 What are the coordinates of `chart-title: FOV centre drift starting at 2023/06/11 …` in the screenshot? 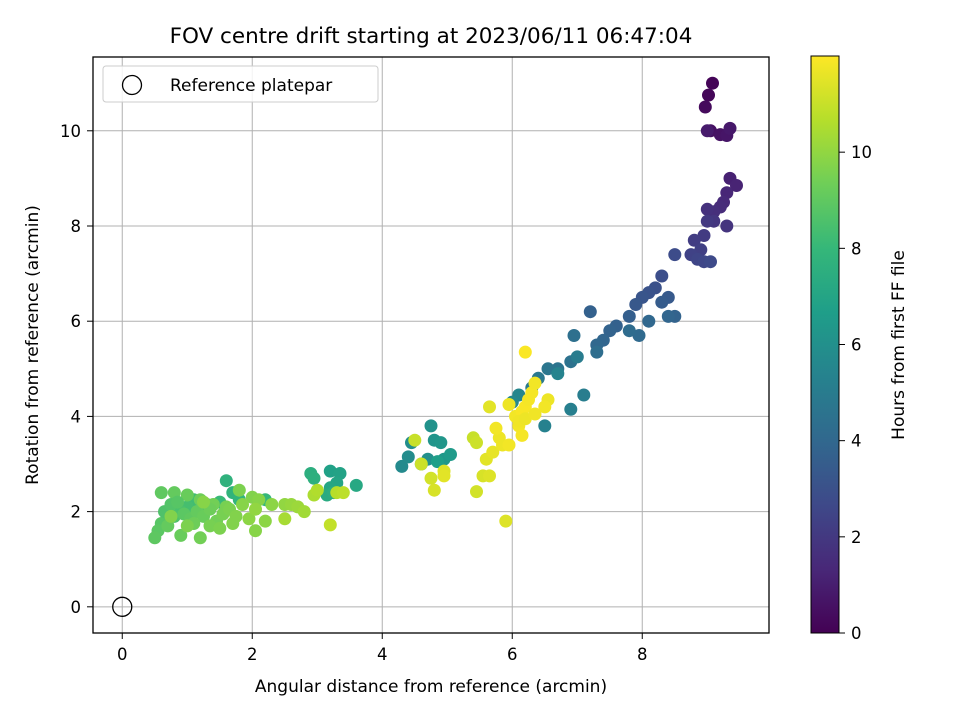 It's located at (431, 36).